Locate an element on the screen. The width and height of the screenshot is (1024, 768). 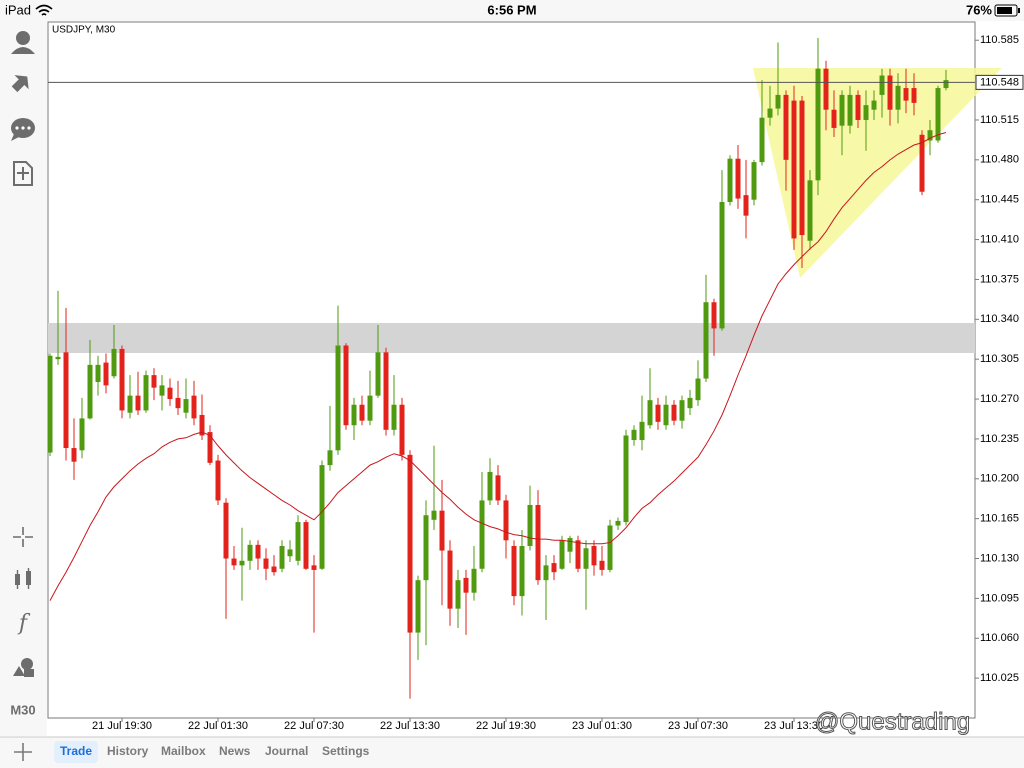
tab: Journal is located at coordinates (286, 751).